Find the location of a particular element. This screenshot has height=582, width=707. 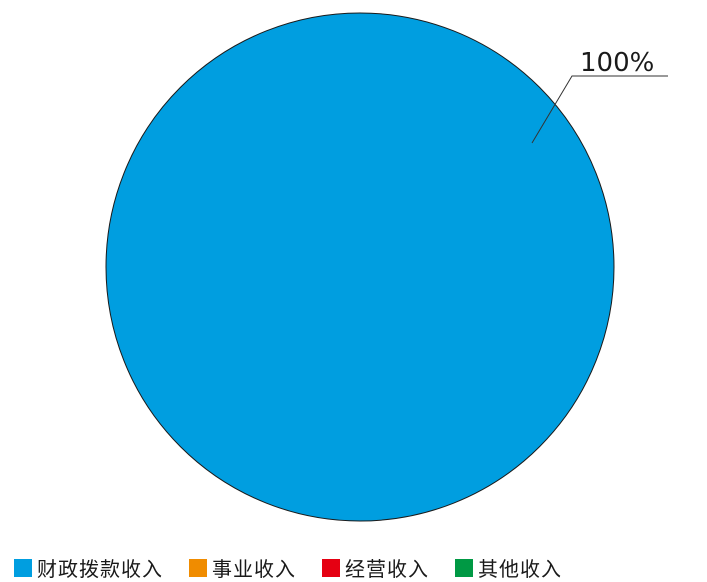

legend-item-1: 财政拨款收入 is located at coordinates (88, 567).